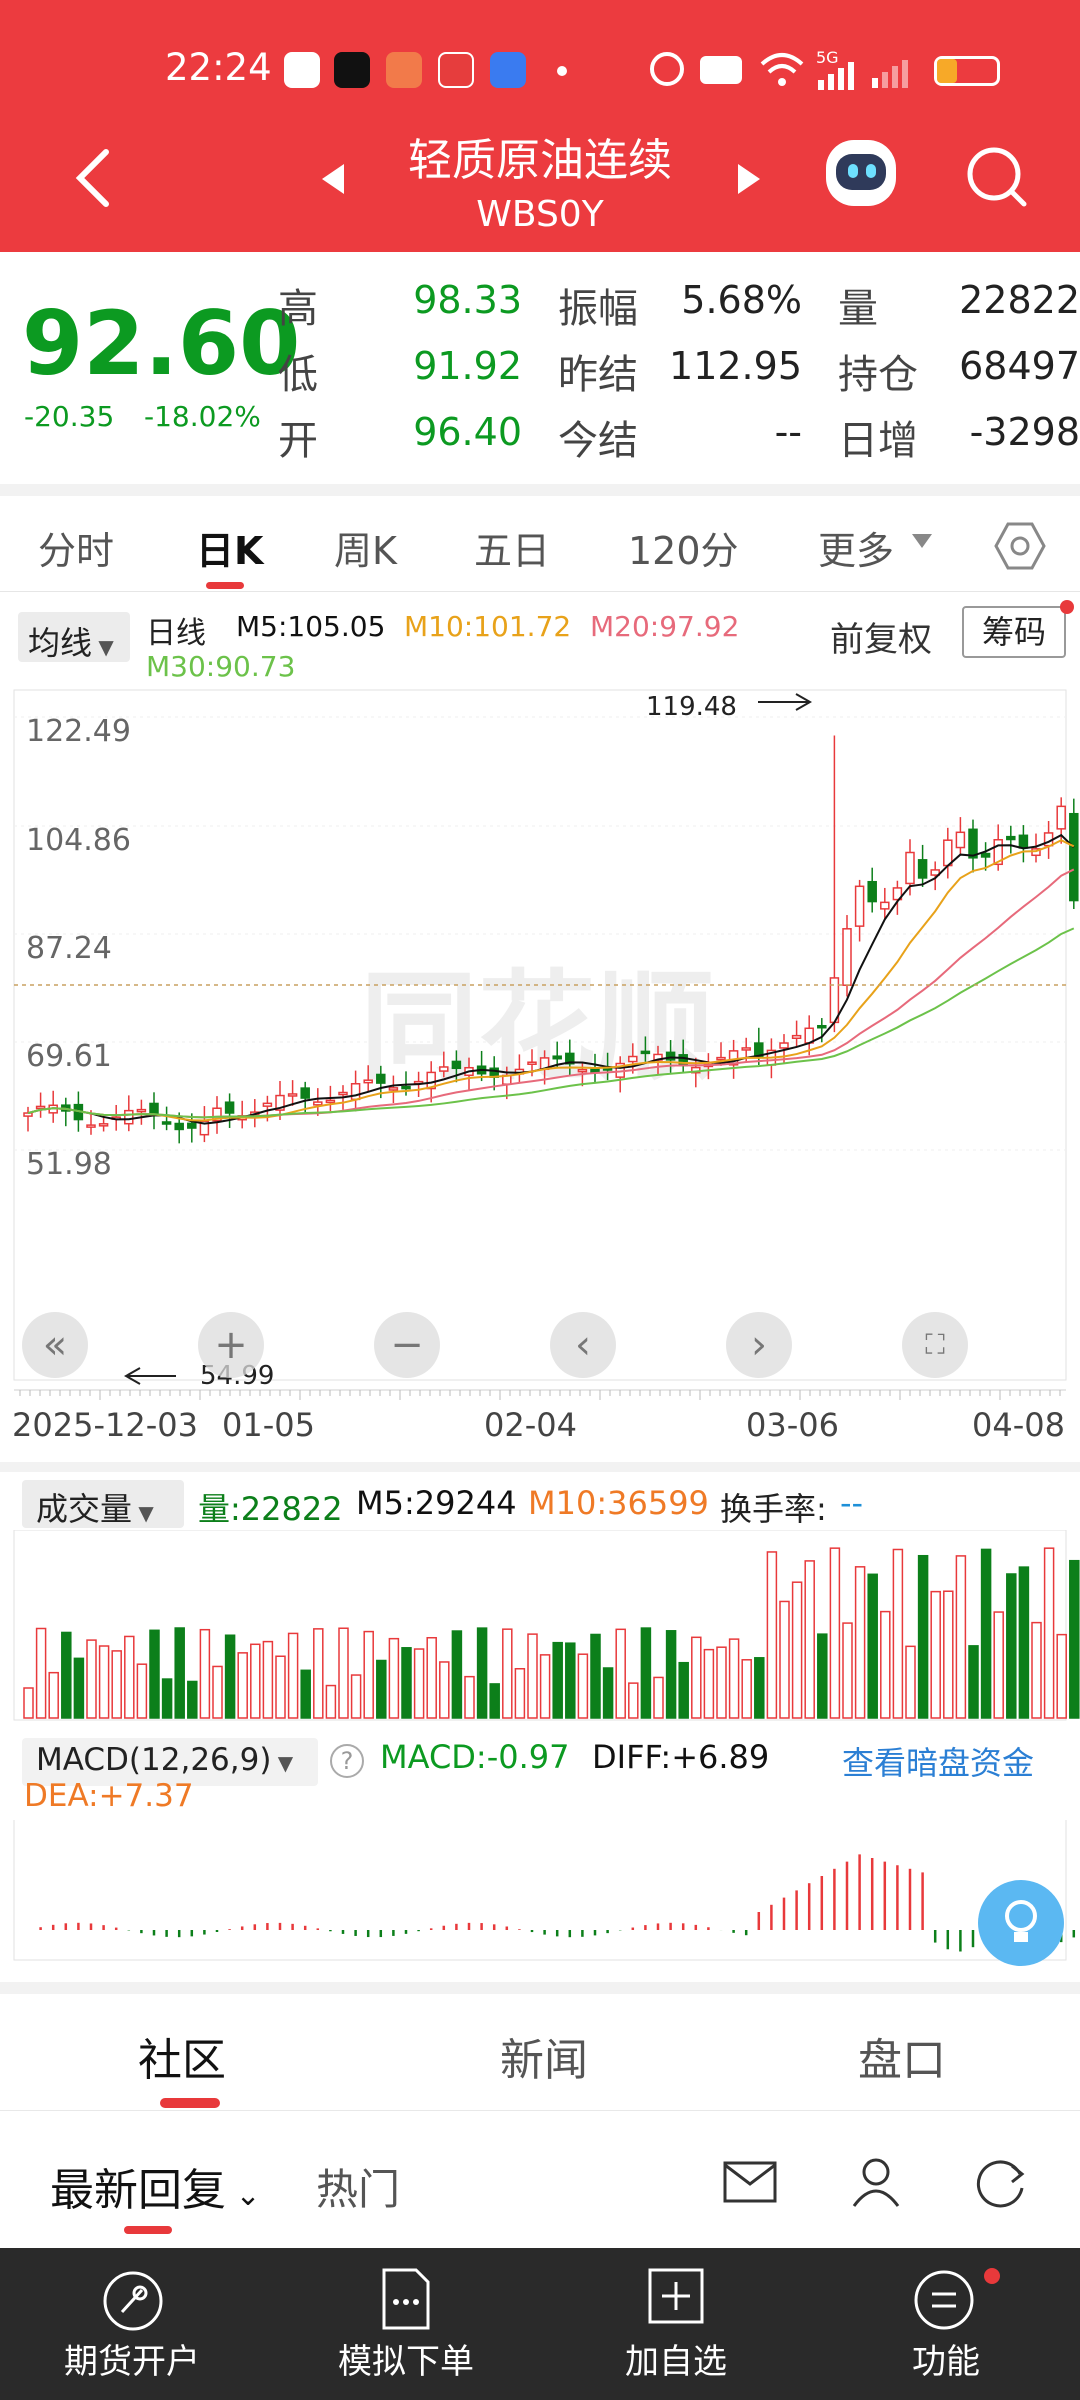 This screenshot has height=2400, width=1080. Describe the element at coordinates (749, 179) in the screenshot. I see `next-contract-icon` at that location.